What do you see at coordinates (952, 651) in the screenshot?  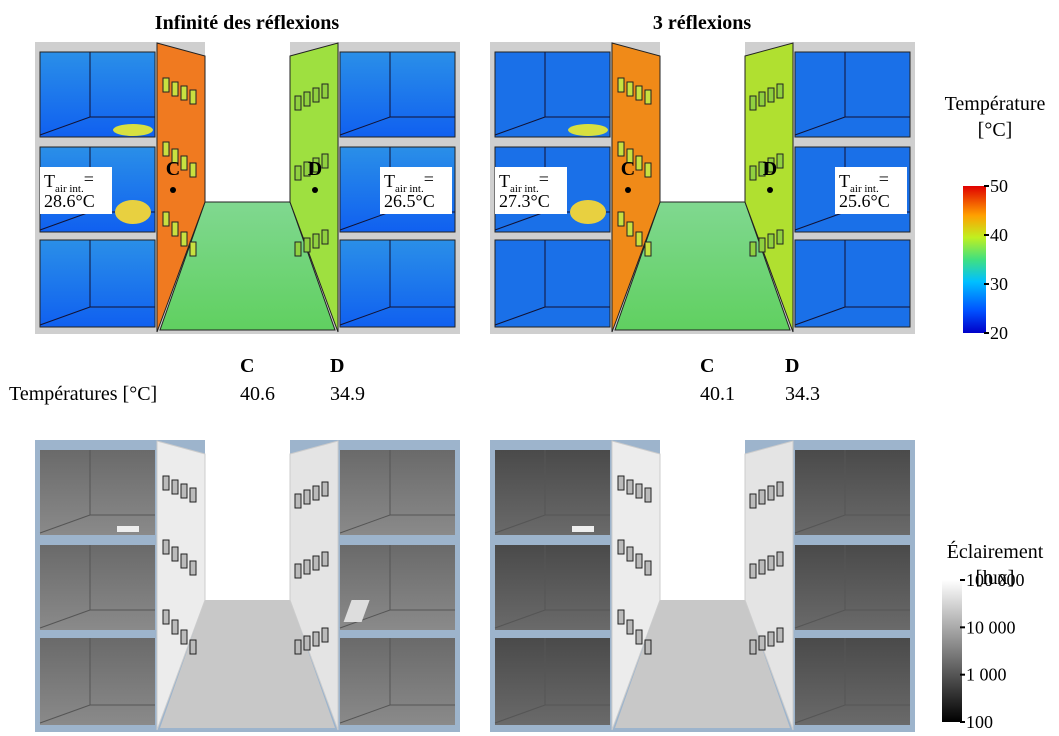 I see `color-bar` at bounding box center [952, 651].